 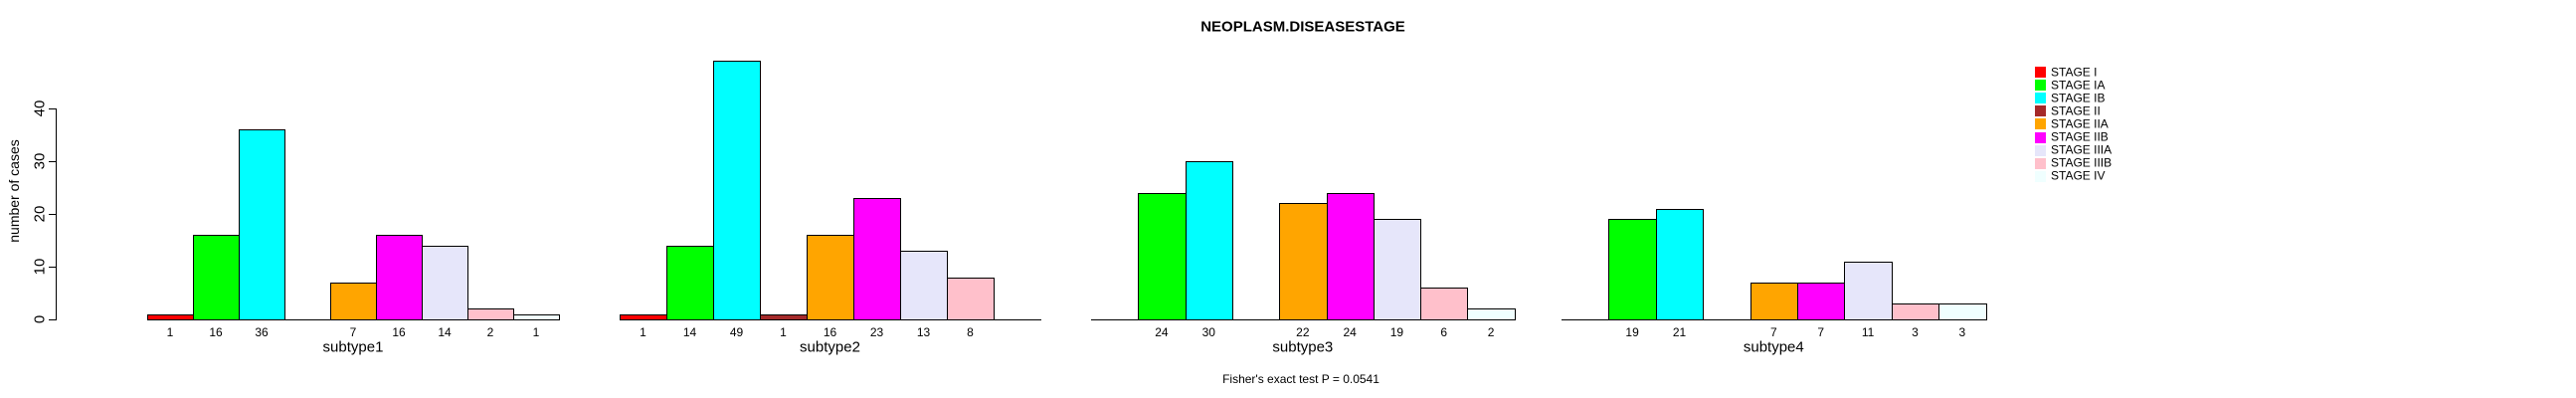 What do you see at coordinates (2080, 123) in the screenshot?
I see `legend-label: STAGE IIA` at bounding box center [2080, 123].